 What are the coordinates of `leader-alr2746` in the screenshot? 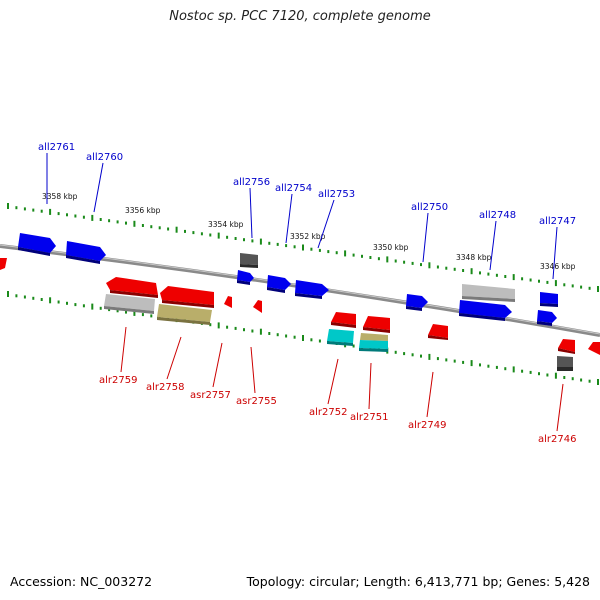 It's located at (560, 407).